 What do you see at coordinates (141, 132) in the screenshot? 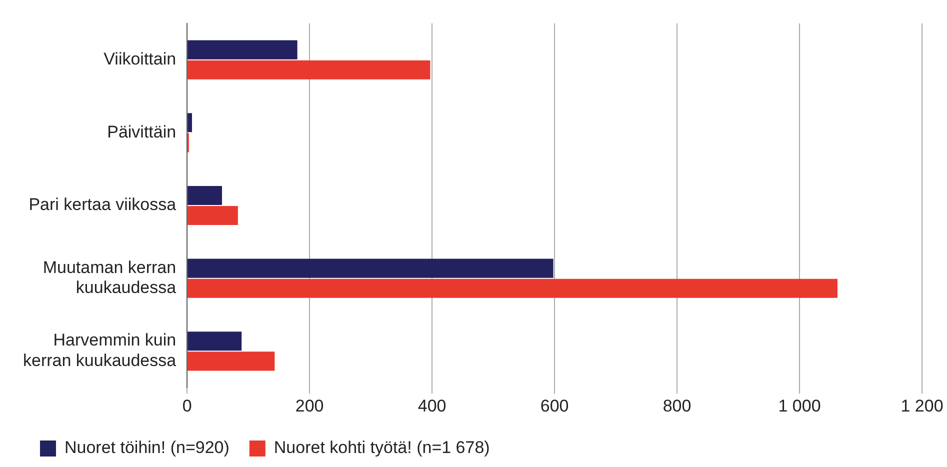
I see `y-tick-label: Päivittäin` at bounding box center [141, 132].